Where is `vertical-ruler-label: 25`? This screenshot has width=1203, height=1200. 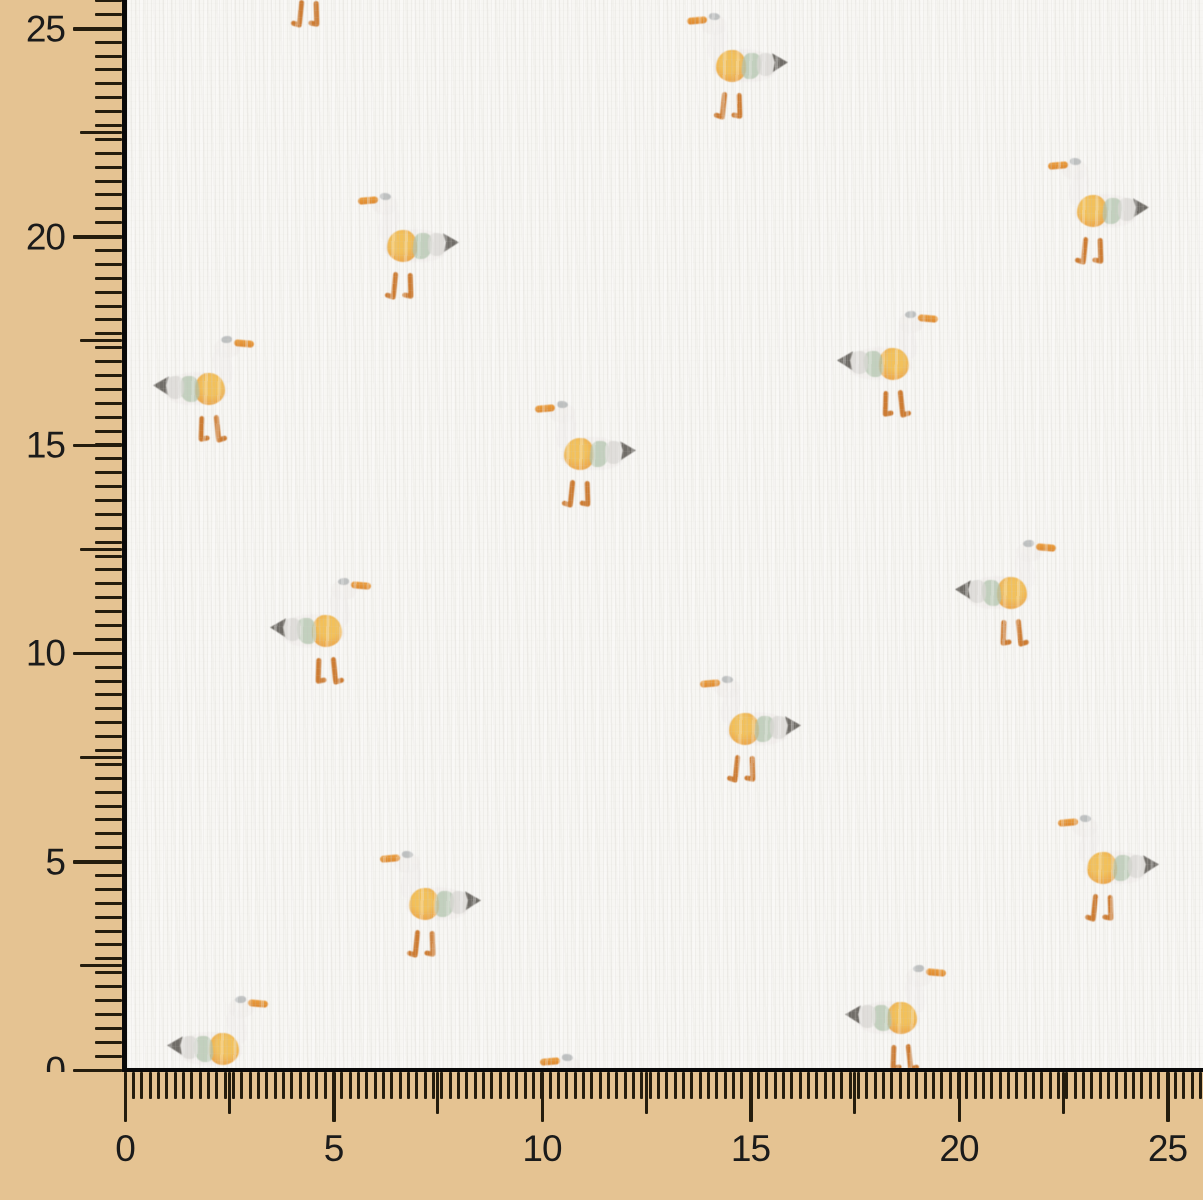
vertical-ruler-label: 25 is located at coordinates (45, 28).